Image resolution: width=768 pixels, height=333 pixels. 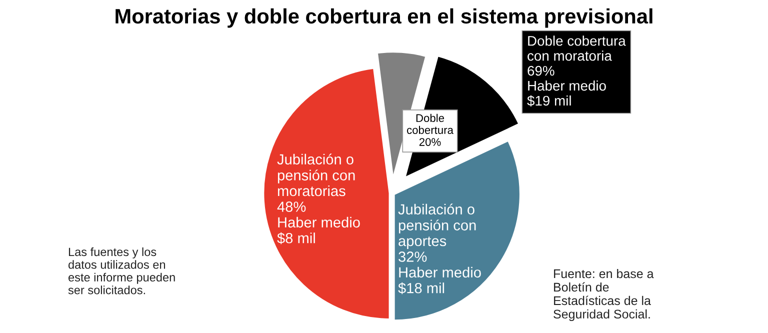 I want to click on text: Doble cobertura con moratoria 69% Haber medio $19 mil, so click(x=576, y=71).